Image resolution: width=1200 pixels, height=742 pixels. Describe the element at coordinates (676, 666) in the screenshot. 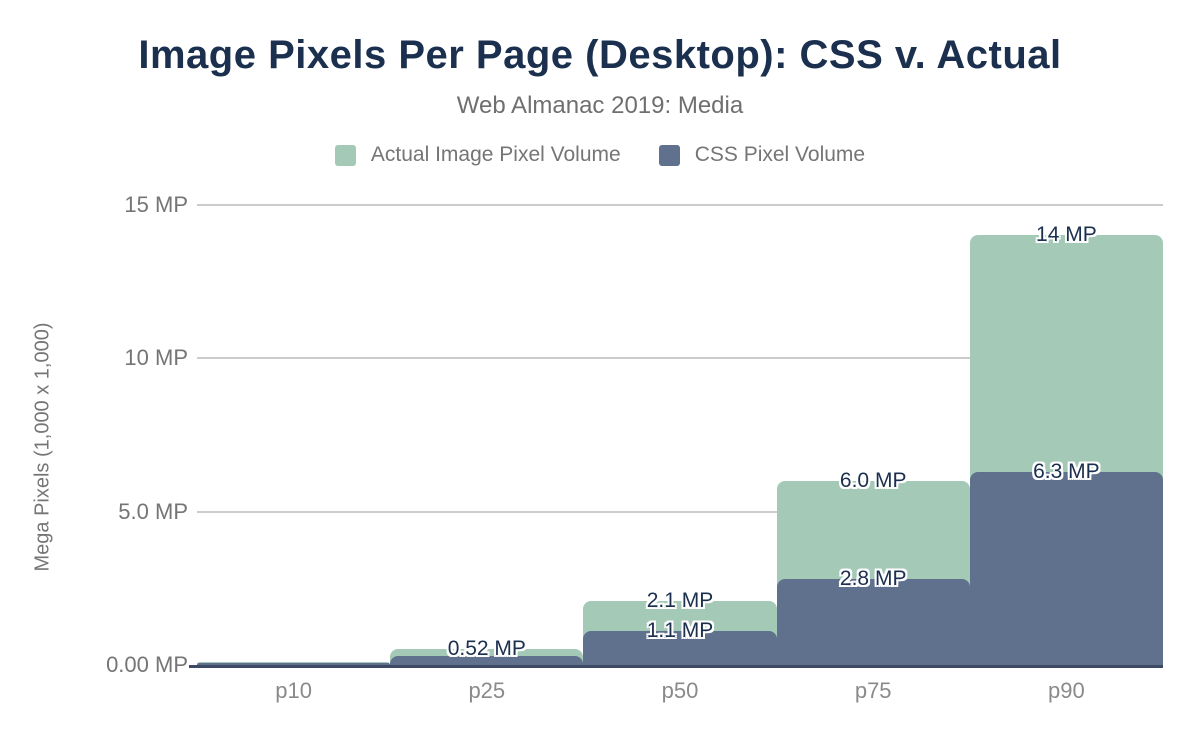

I see `x-axis-line` at that location.